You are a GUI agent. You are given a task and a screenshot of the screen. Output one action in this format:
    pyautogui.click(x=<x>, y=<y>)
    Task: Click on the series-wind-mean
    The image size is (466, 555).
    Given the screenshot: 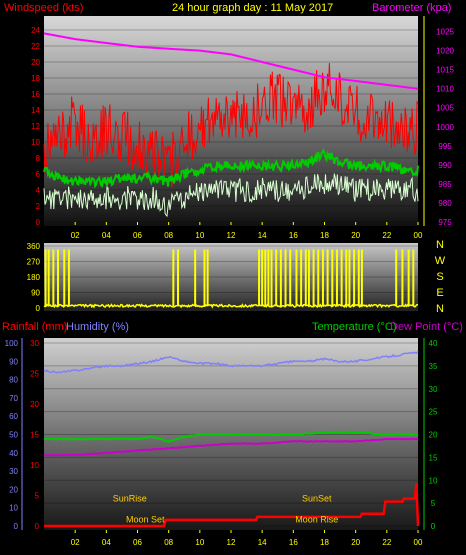 What is the action you would take?
    pyautogui.click(x=231, y=168)
    